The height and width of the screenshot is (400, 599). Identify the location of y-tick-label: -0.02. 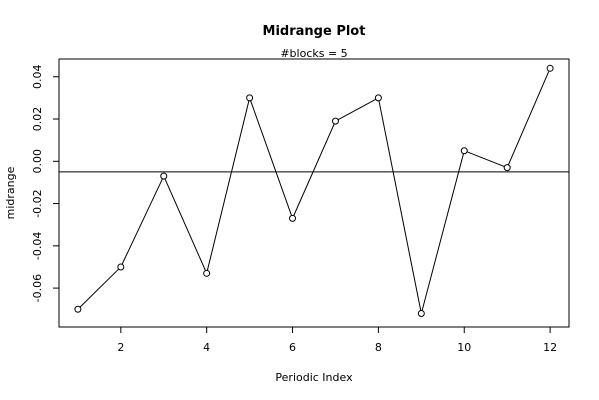
(37, 203).